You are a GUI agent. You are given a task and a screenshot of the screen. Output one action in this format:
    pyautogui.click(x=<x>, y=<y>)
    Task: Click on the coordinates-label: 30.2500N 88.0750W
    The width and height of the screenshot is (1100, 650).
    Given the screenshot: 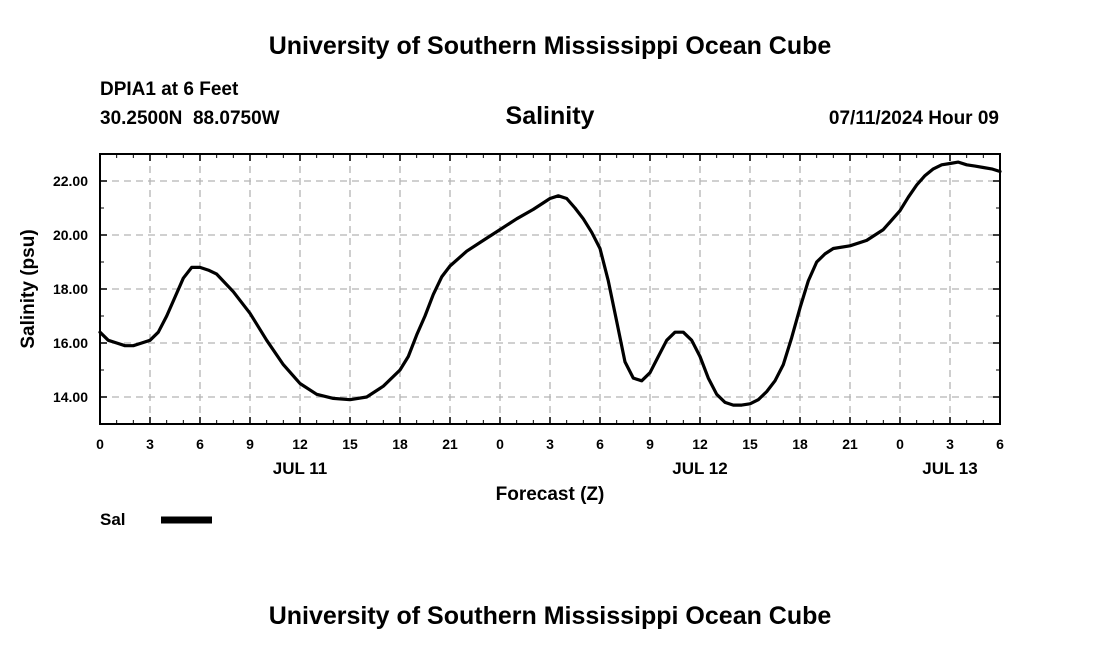 What is the action you would take?
    pyautogui.click(x=190, y=118)
    